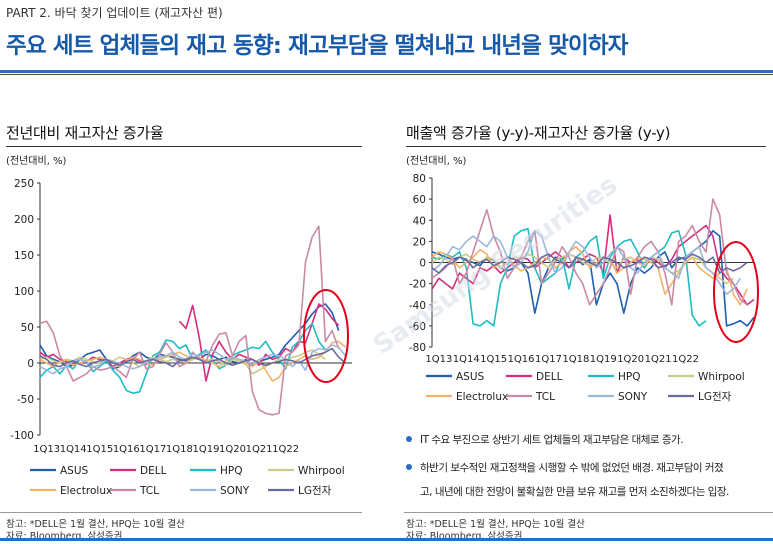 The height and width of the screenshot is (544, 773). What do you see at coordinates (114, 13) in the screenshot?
I see `section-label: PART 2. 바닥 찾기 업데이트 (재고자산 편)` at bounding box center [114, 13].